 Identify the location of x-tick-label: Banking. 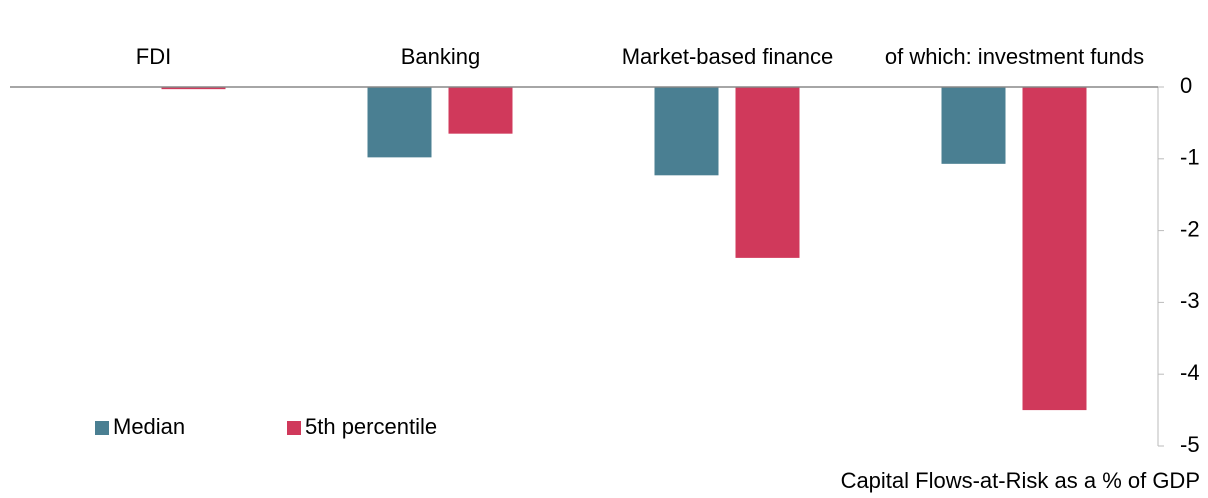
(440, 56).